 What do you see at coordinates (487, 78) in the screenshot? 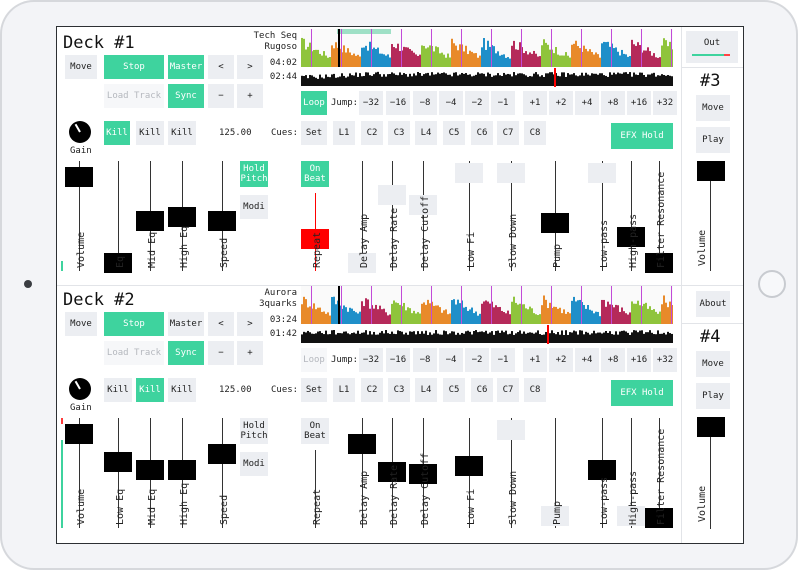
I see `overview-waveform` at bounding box center [487, 78].